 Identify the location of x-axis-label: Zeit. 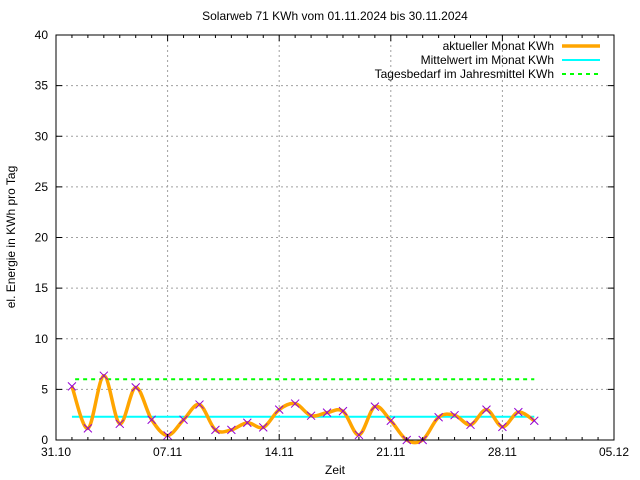
(335, 470).